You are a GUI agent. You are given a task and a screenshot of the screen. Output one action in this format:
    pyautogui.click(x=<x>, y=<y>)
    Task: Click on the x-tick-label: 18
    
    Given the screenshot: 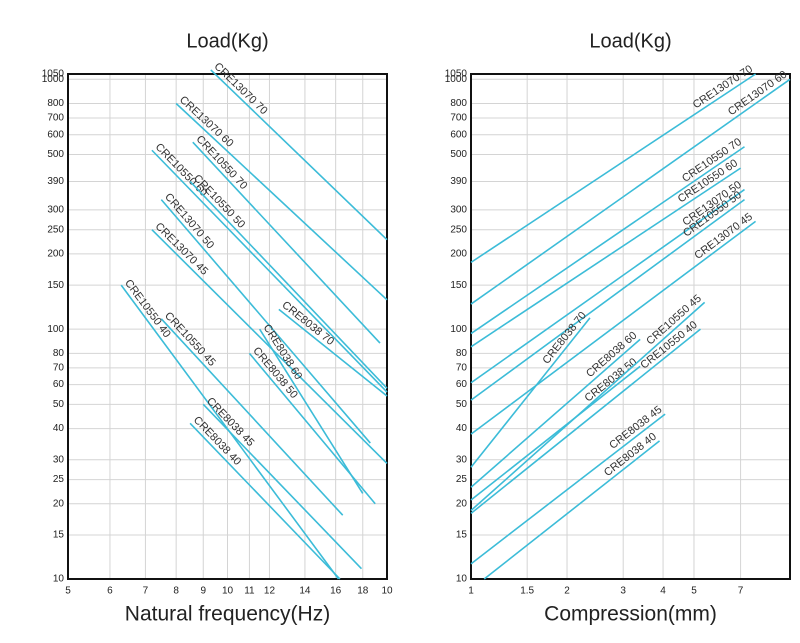 What is the action you would take?
    pyautogui.click(x=363, y=591)
    